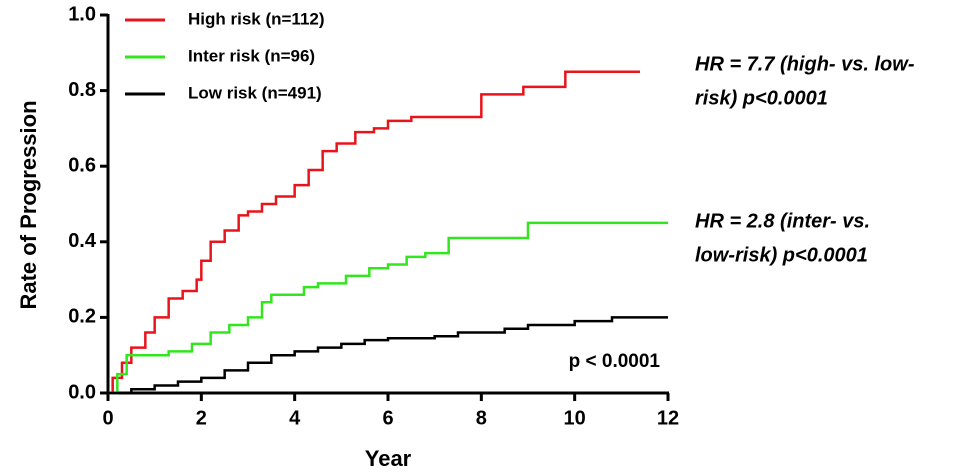 This screenshot has height=472, width=975. What do you see at coordinates (28, 204) in the screenshot?
I see `y-axis-title: Rate of Progression` at bounding box center [28, 204].